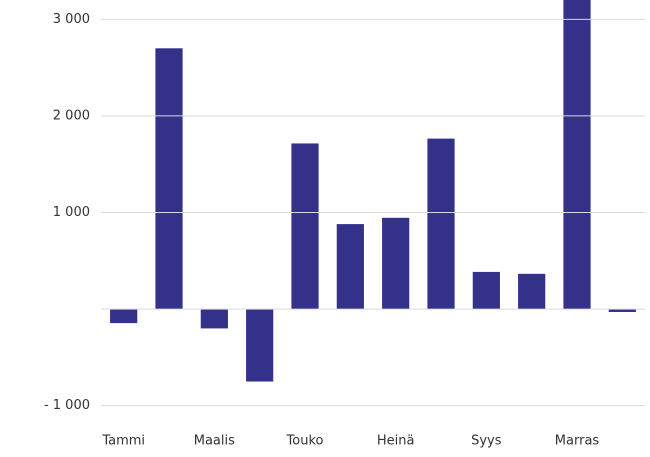 This screenshot has height=457, width=650. What do you see at coordinates (486, 441) in the screenshot?
I see `x-tick-label: Syys` at bounding box center [486, 441].